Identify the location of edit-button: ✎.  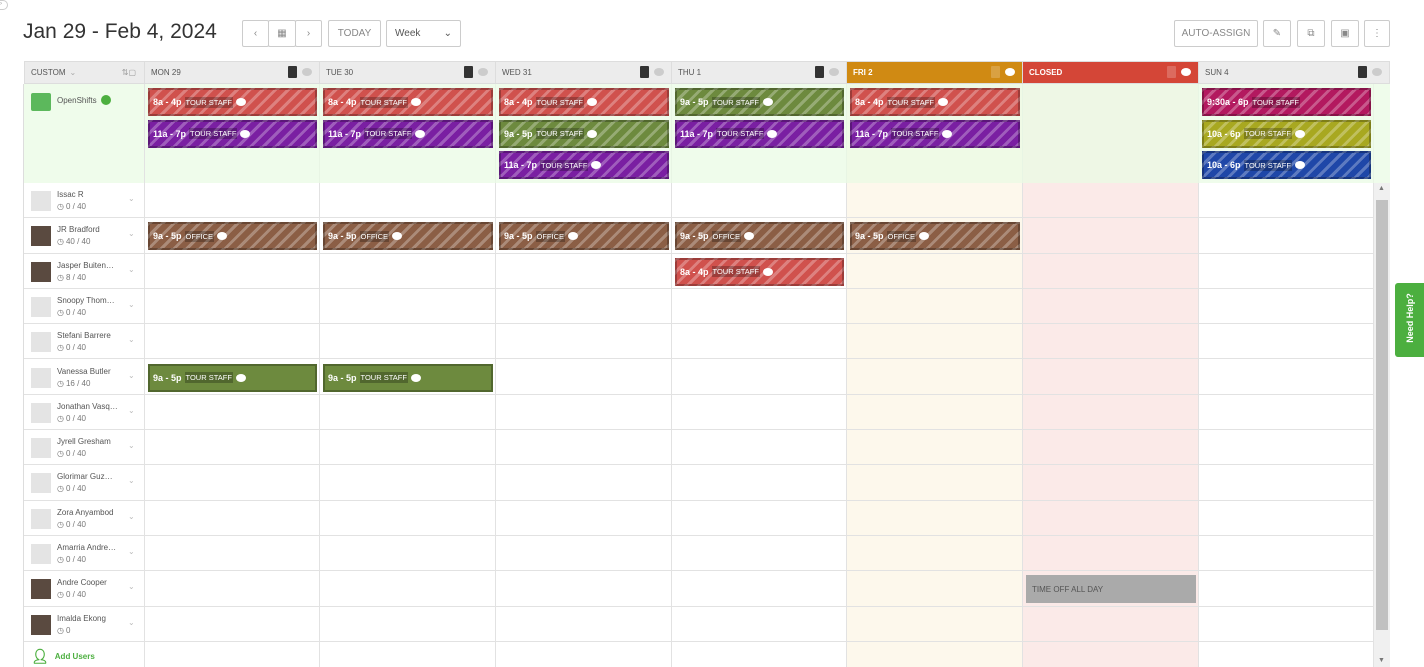
(1277, 33).